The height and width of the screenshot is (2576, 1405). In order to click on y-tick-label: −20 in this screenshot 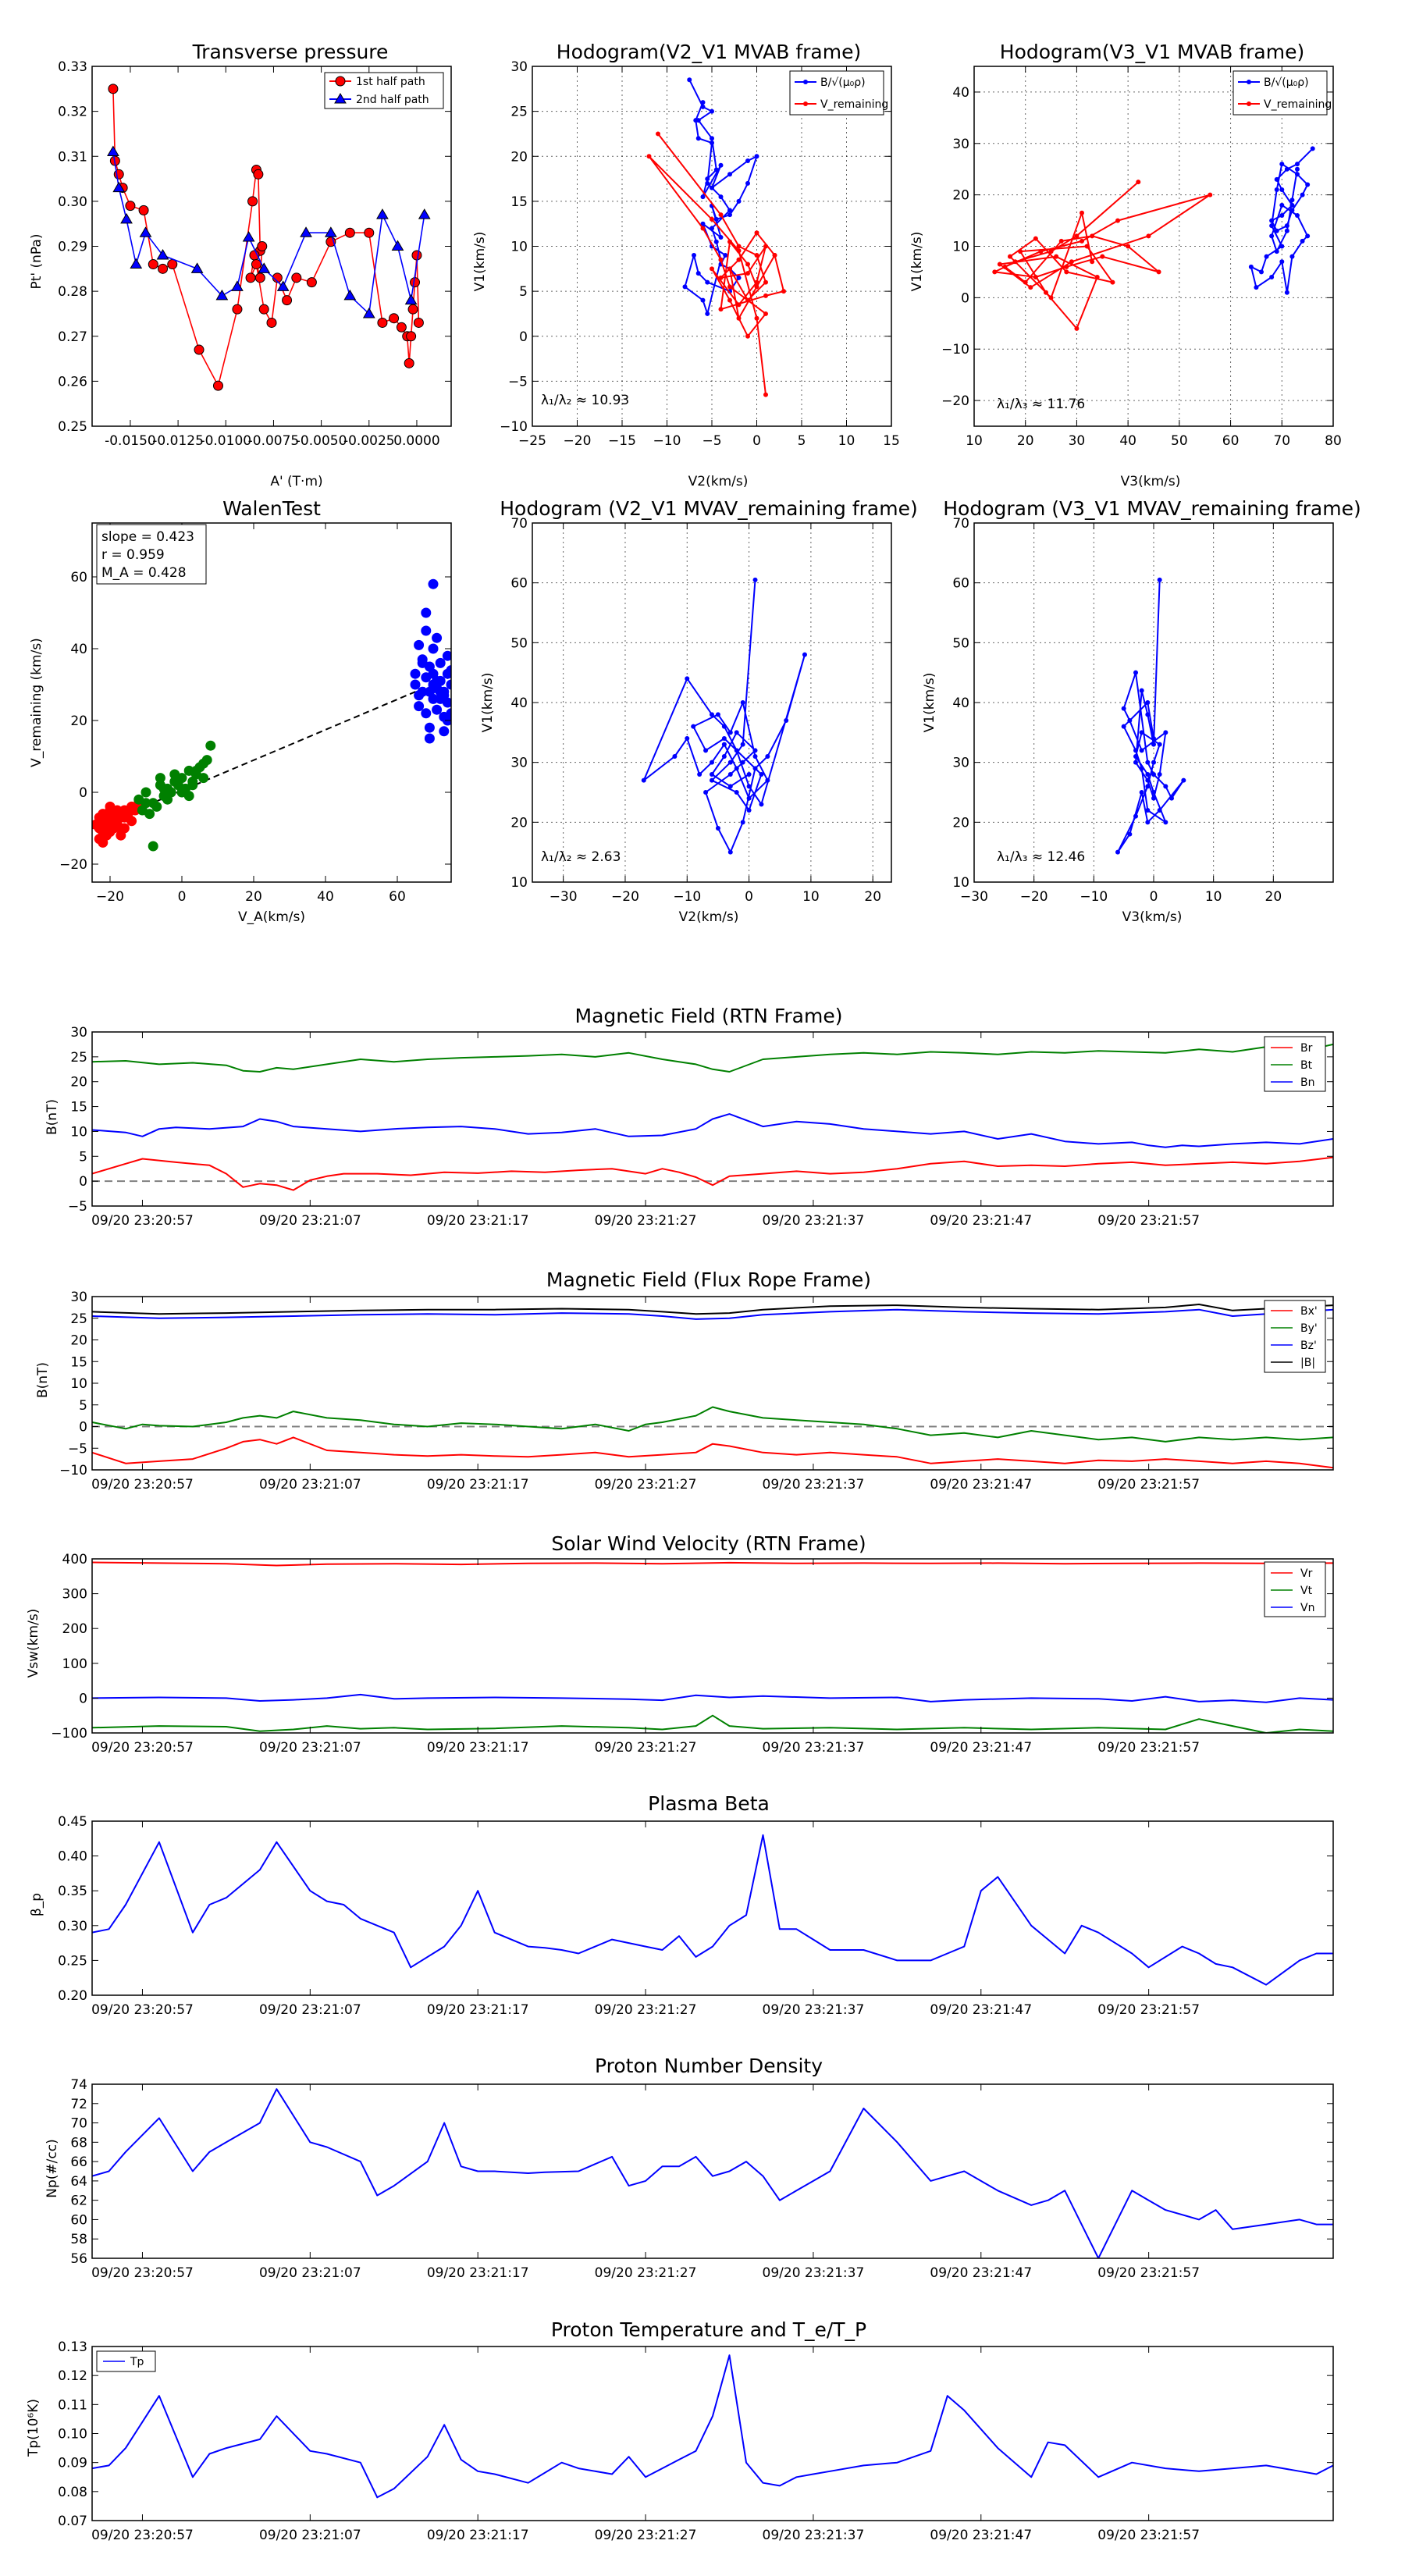, I will do `click(955, 401)`.